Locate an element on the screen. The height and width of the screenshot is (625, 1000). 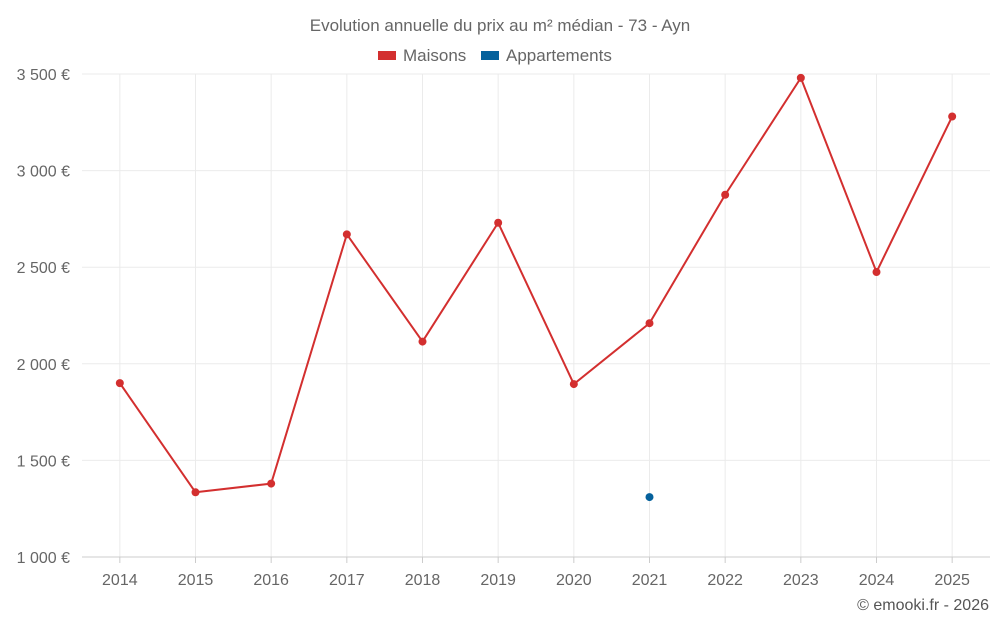
legend-swatch-maisons is located at coordinates (387, 55).